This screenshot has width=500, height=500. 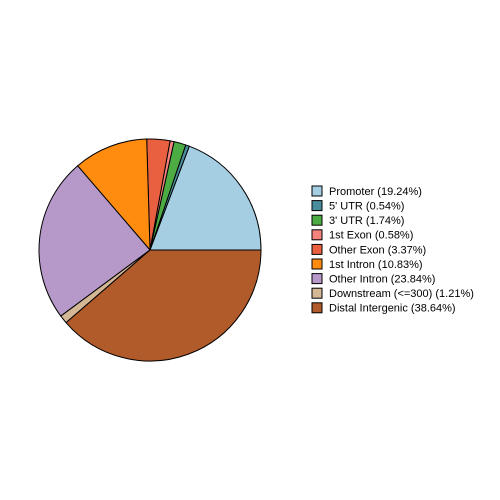 I want to click on legend-label: 3' UTR (1.74%), so click(x=366, y=221).